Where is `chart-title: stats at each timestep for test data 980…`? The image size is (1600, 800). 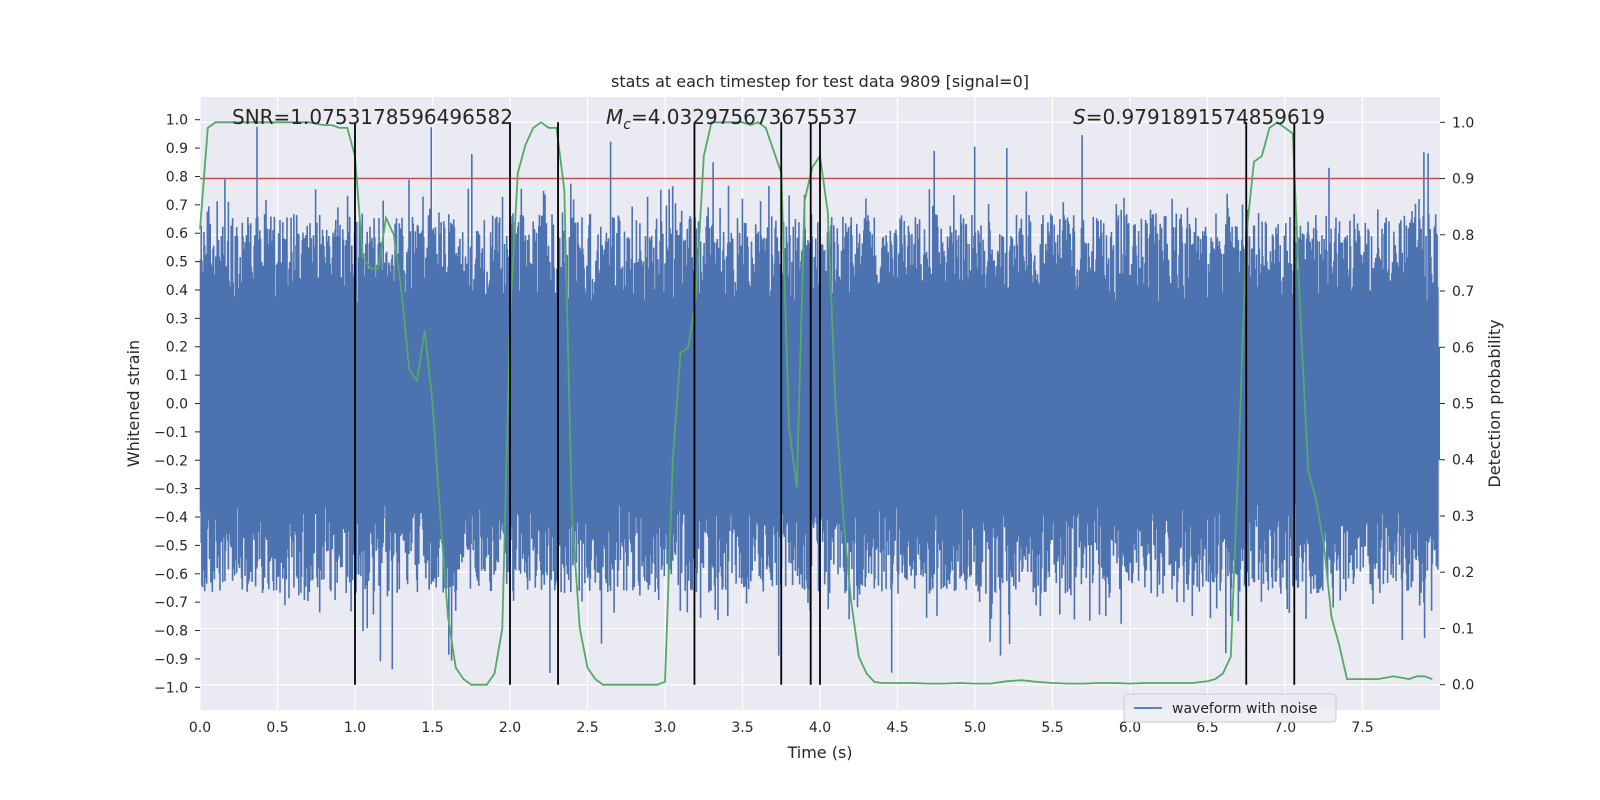 chart-title: stats at each timestep for test data 980… is located at coordinates (820, 81).